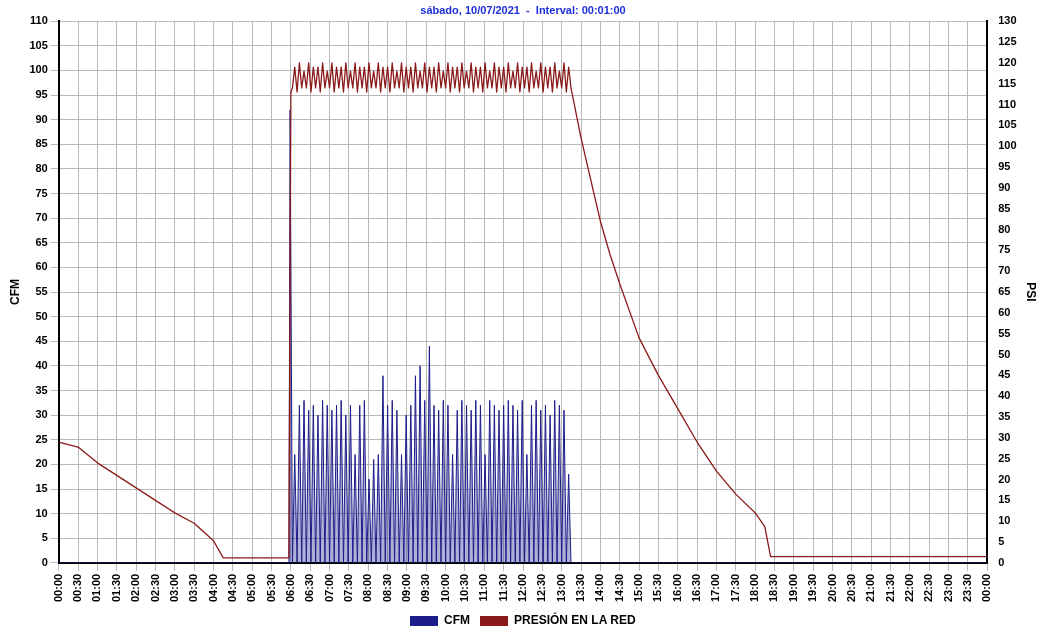  I want to click on x-tick-label: 09:30, so click(425, 588).